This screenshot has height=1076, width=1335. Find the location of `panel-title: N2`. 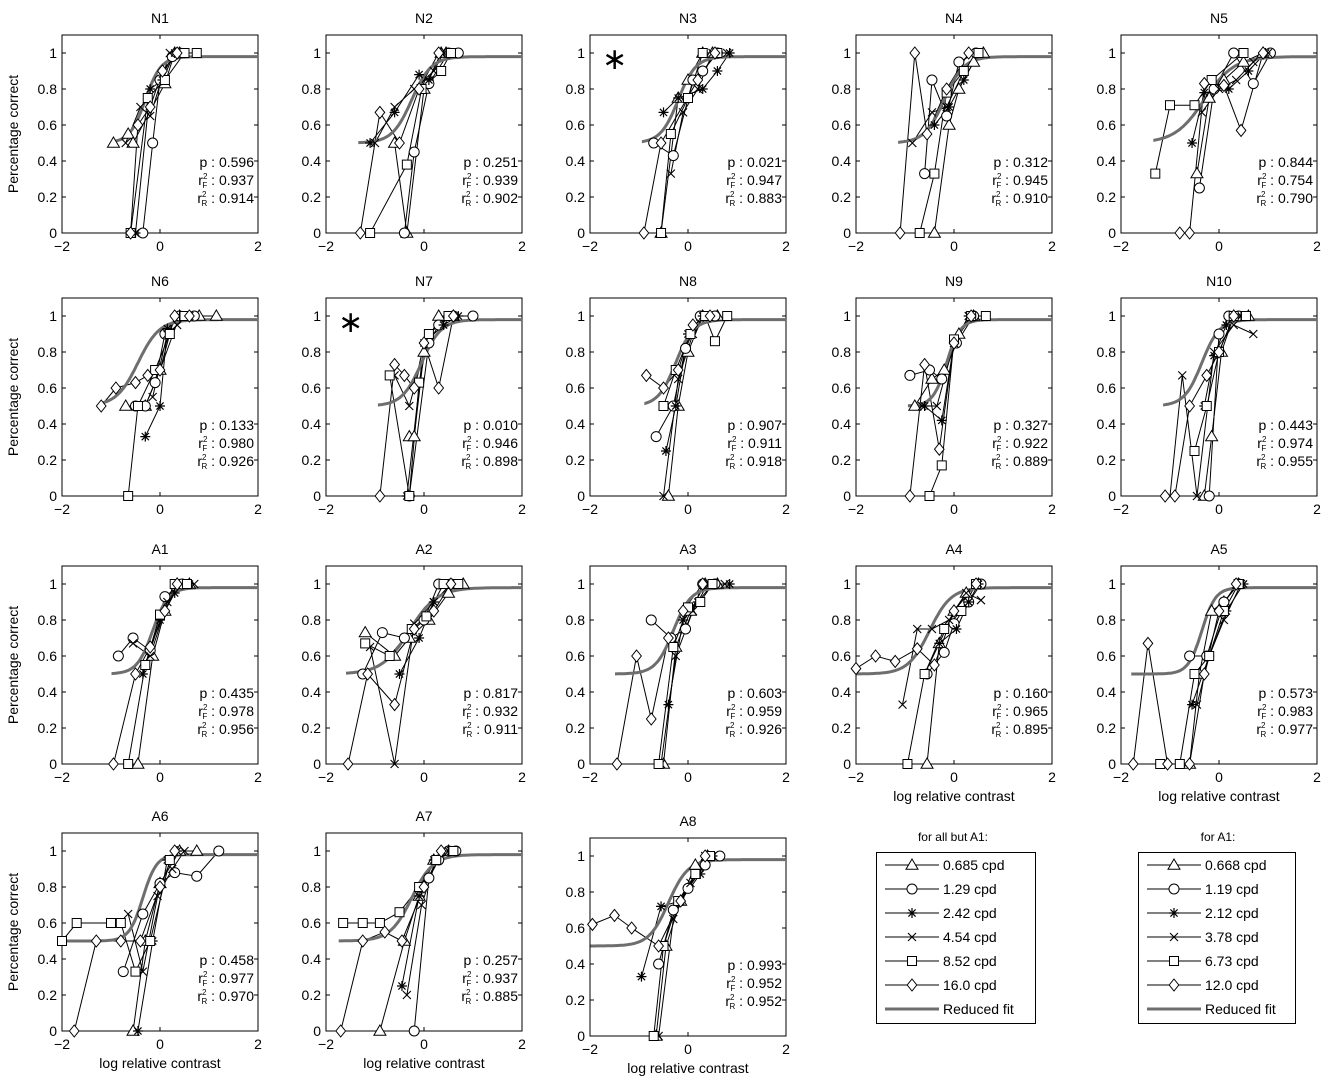

panel-title: N2 is located at coordinates (424, 18).